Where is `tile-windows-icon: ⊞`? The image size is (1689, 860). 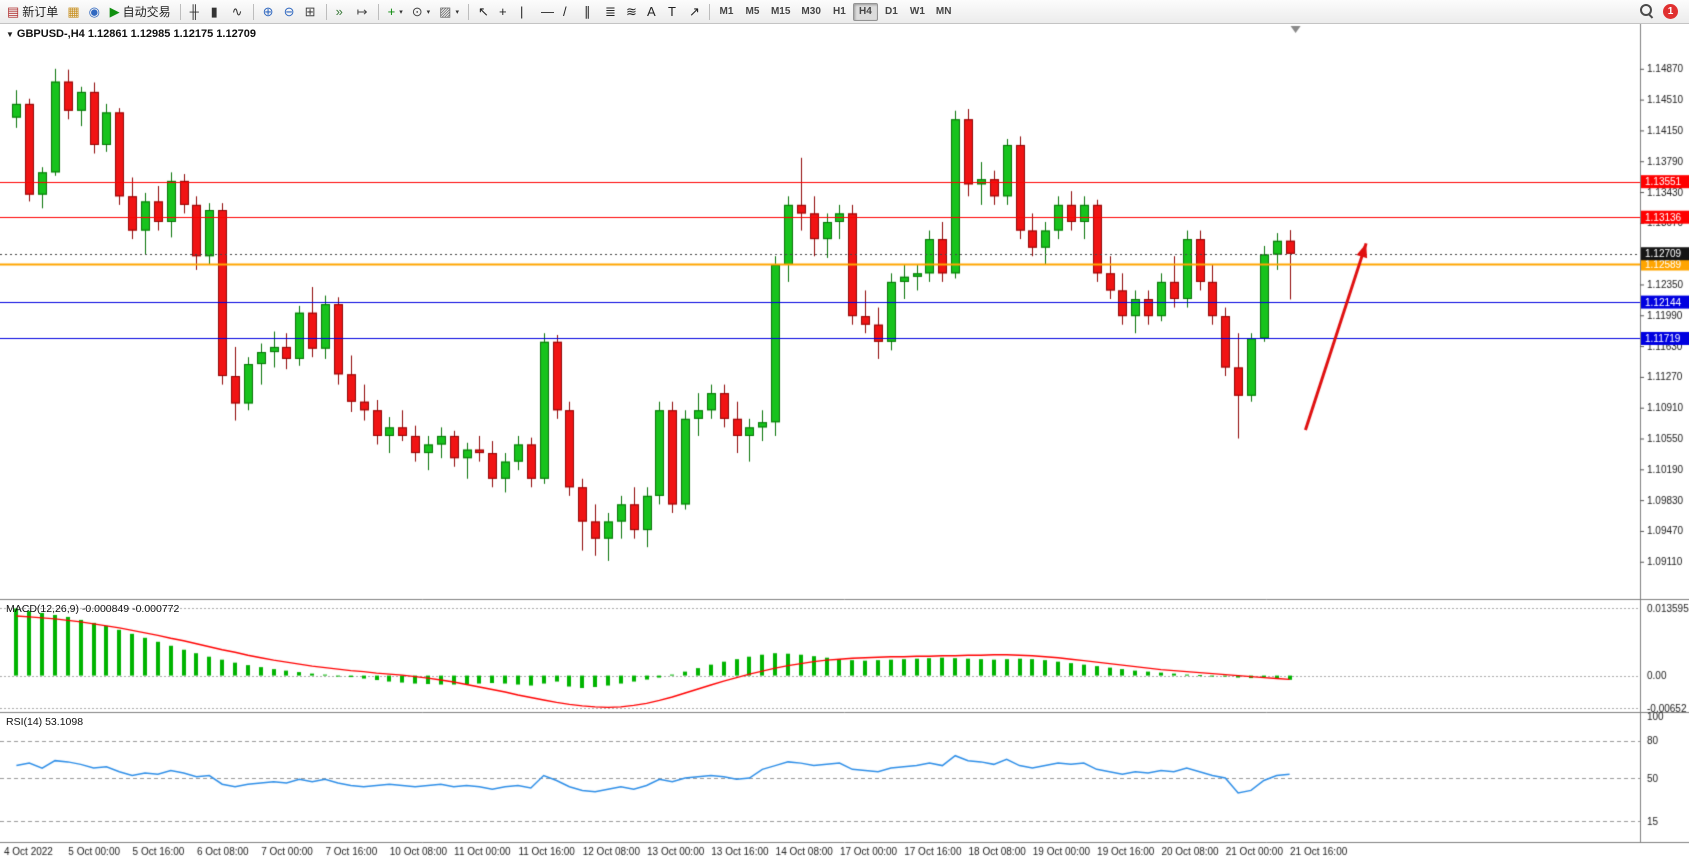 tile-windows-icon: ⊞ is located at coordinates (310, 11).